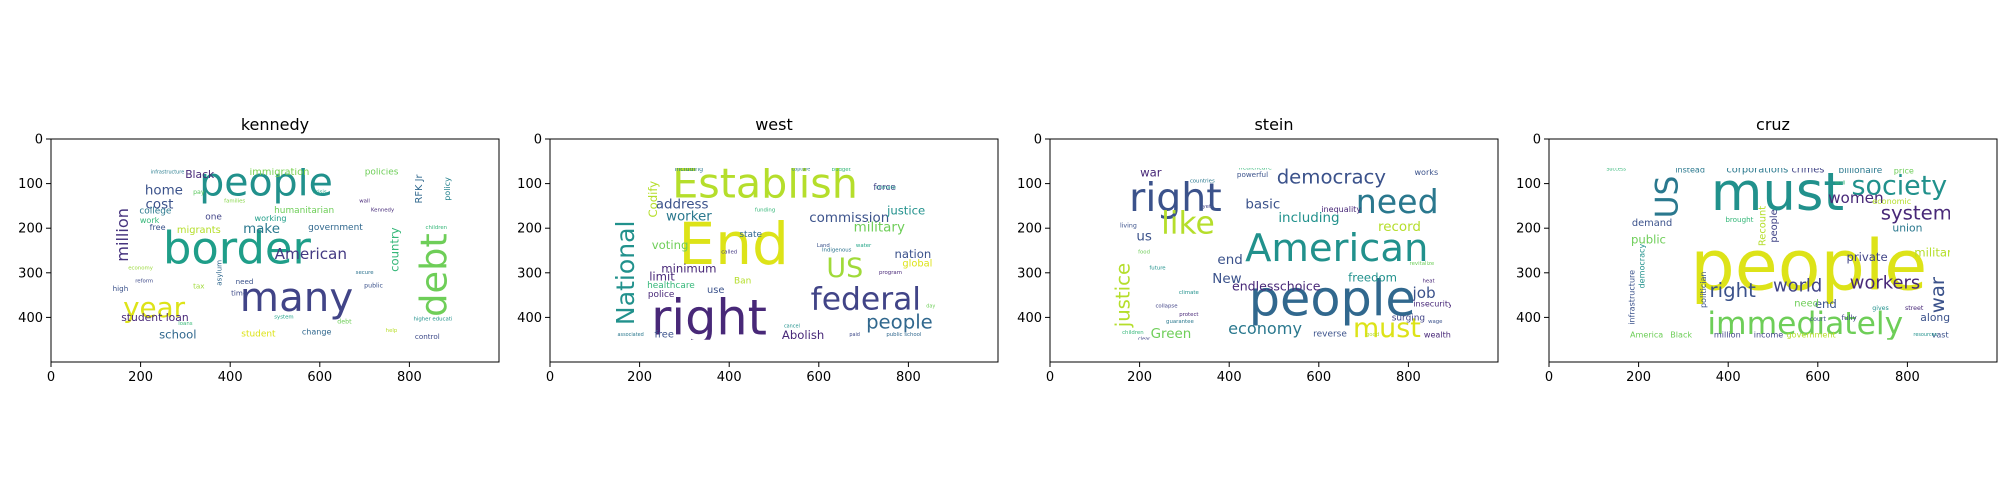 This screenshot has height=500, width=2000. What do you see at coordinates (1866, 257) in the screenshot?
I see `cloud-word: private` at bounding box center [1866, 257].